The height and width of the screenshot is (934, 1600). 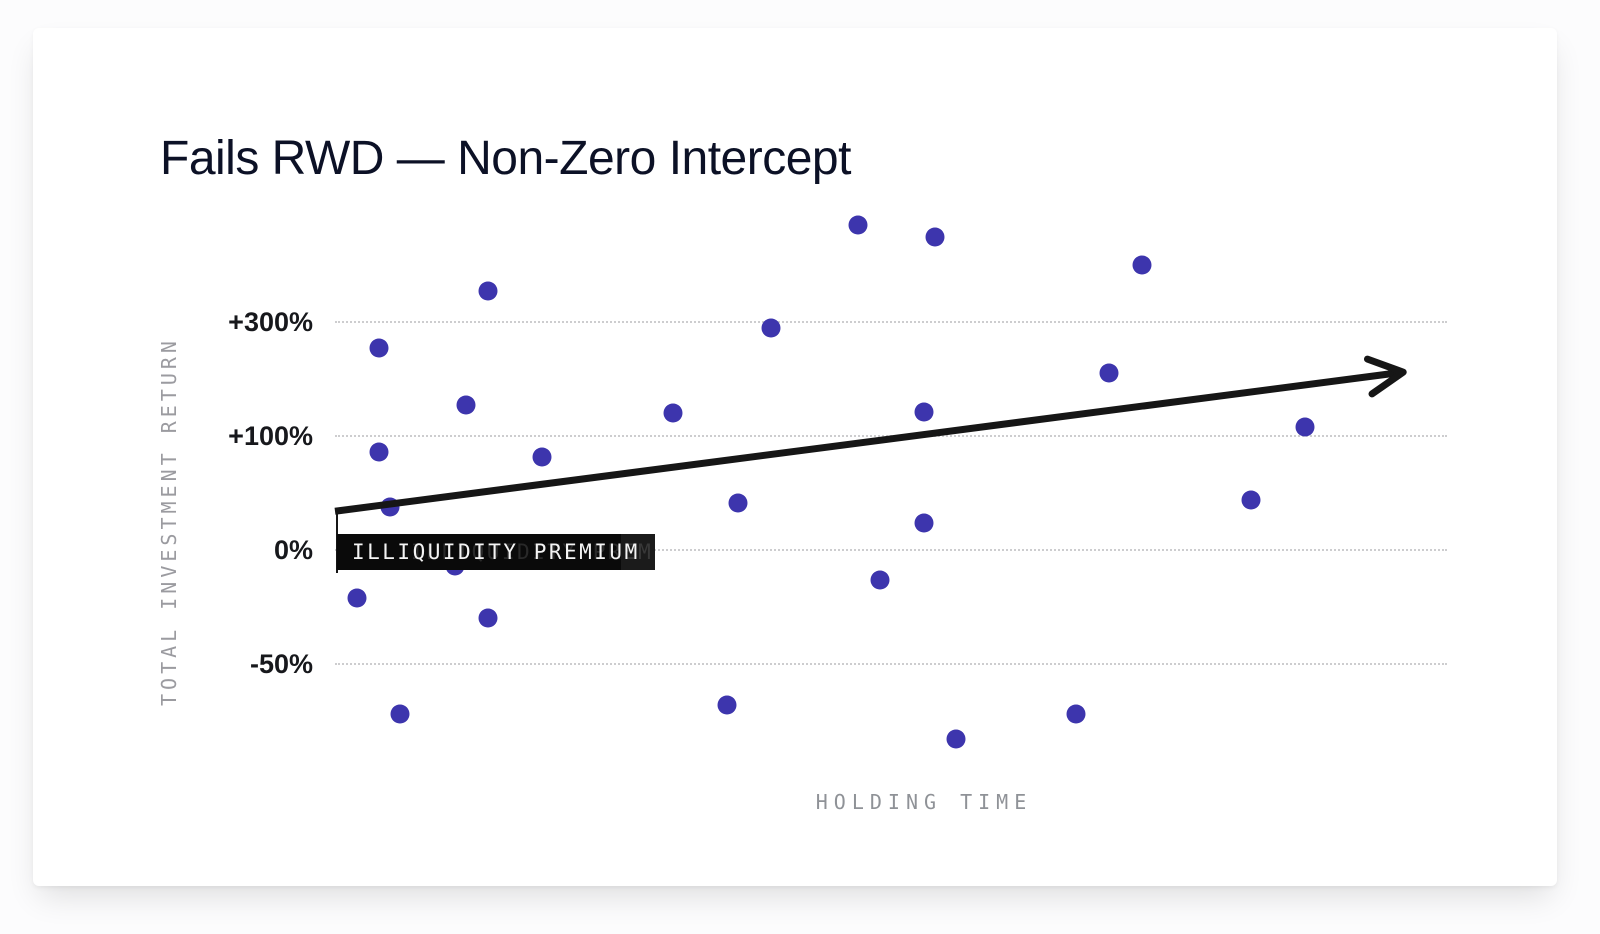 I want to click on y-tick-label: +100%, so click(x=270, y=436).